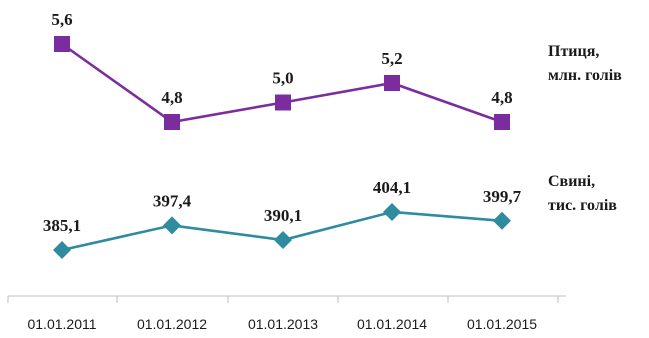 This screenshot has width=649, height=338. What do you see at coordinates (172, 324) in the screenshot?
I see `x-tick-label: 01.01.2012` at bounding box center [172, 324].